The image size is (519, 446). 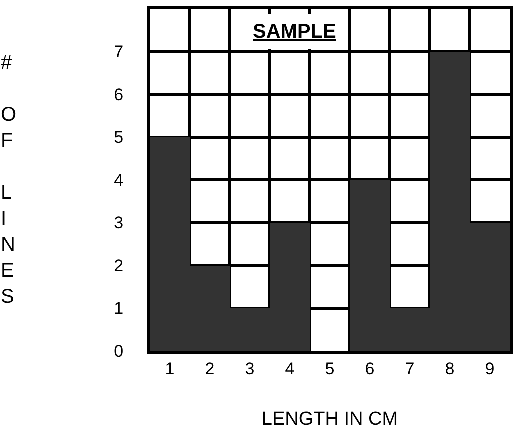 What do you see at coordinates (294, 32) in the screenshot?
I see `text: SAMPLE` at bounding box center [294, 32].